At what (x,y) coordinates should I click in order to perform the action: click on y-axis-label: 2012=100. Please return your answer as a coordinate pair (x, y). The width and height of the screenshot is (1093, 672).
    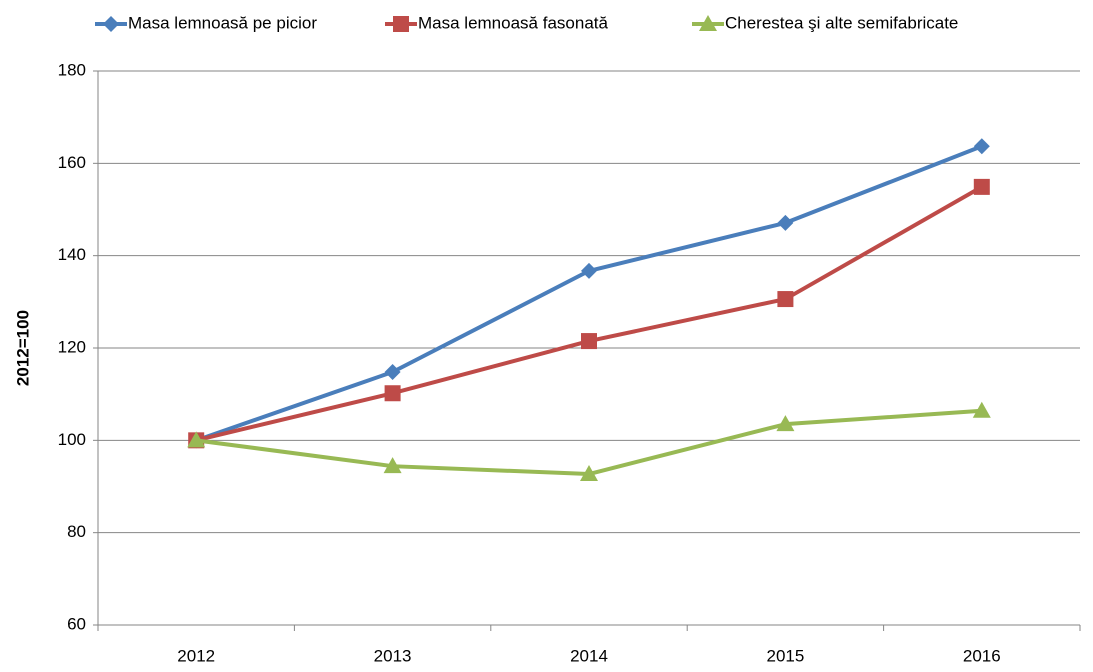
    Looking at the image, I should click on (22, 348).